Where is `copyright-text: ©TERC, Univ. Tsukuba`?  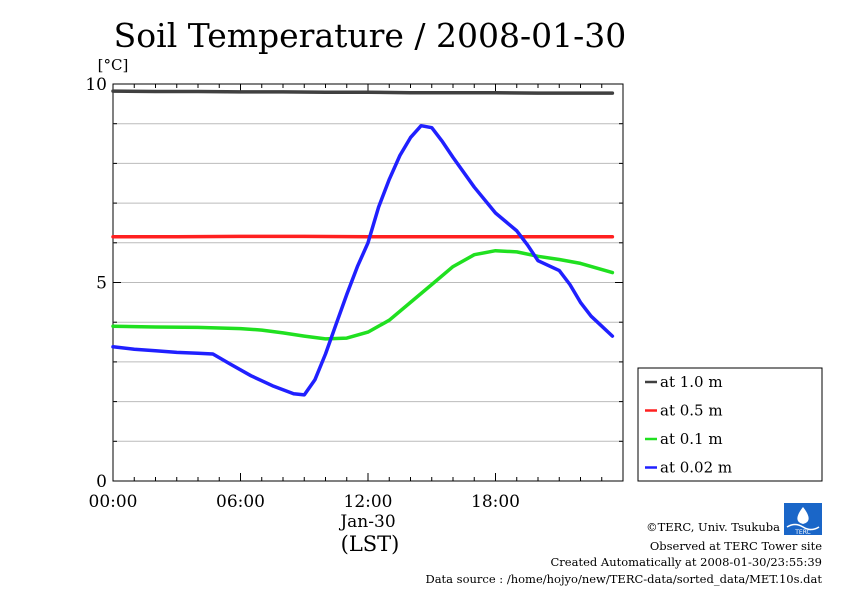 copyright-text: ©TERC, Univ. Tsukuba is located at coordinates (713, 527).